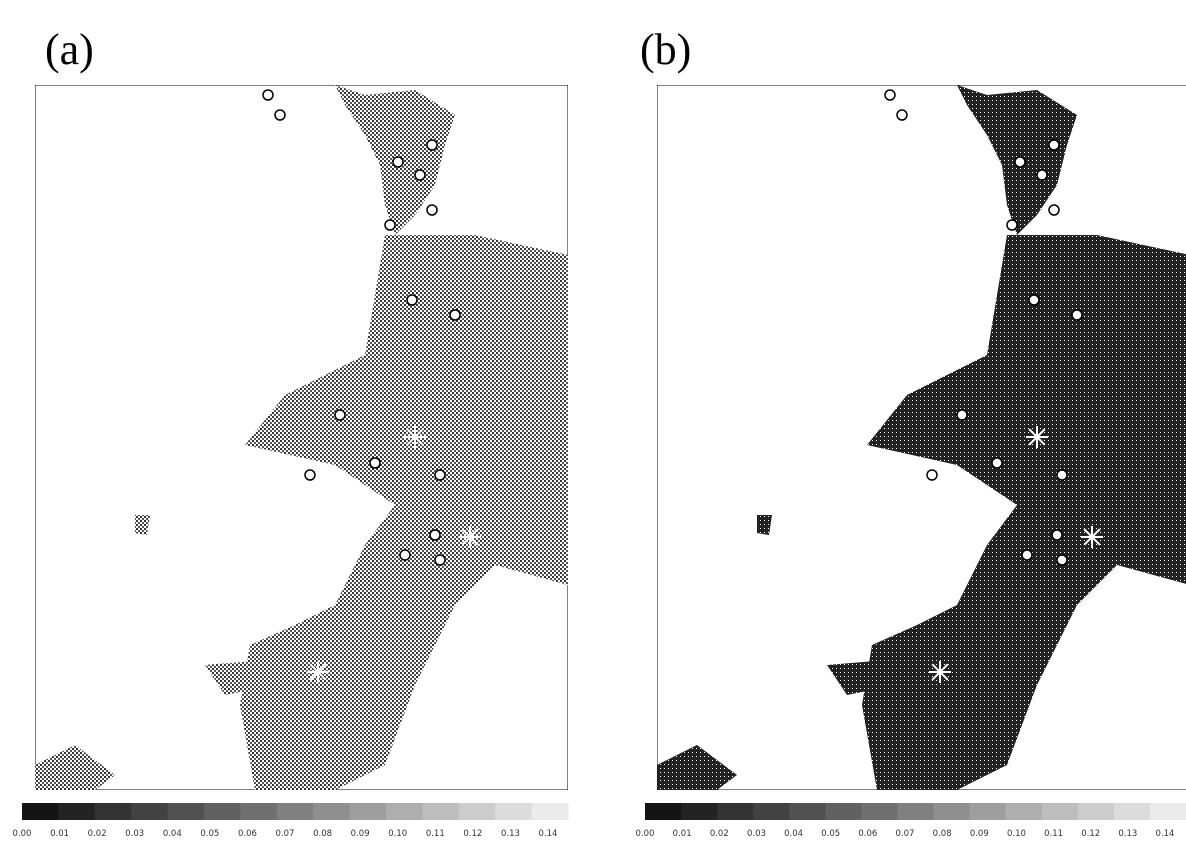 This screenshot has width=1186, height=843. What do you see at coordinates (209, 834) in the screenshot?
I see `colorbar-tick-label: 0.05` at bounding box center [209, 834].